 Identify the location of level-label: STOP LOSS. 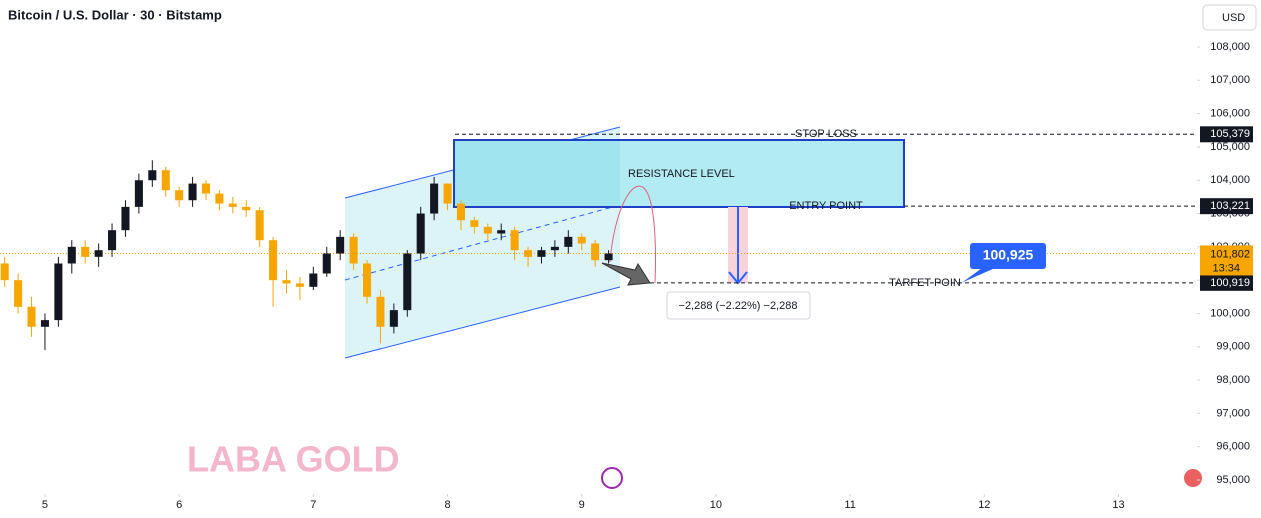
(826, 134).